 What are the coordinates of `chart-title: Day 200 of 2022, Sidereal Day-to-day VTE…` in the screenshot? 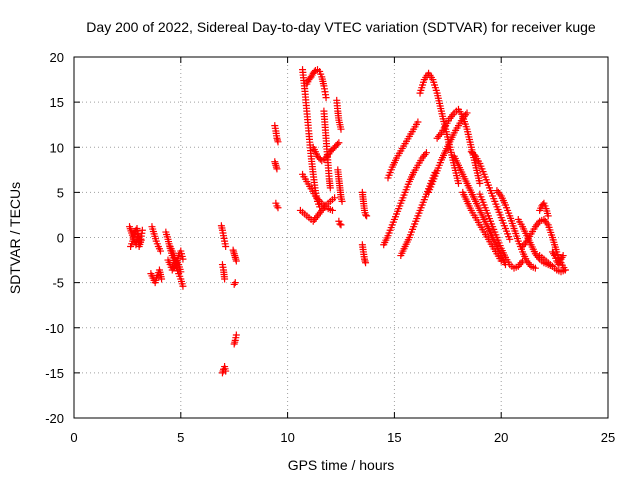 It's located at (341, 27).